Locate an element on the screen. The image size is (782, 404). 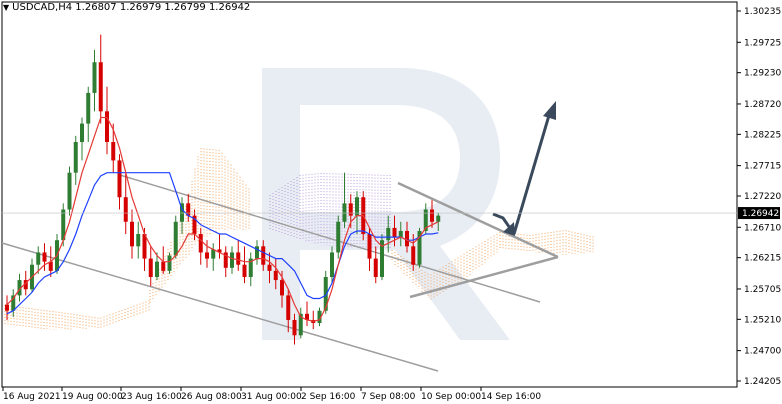
triangle-upper-line is located at coordinates (478, 220).